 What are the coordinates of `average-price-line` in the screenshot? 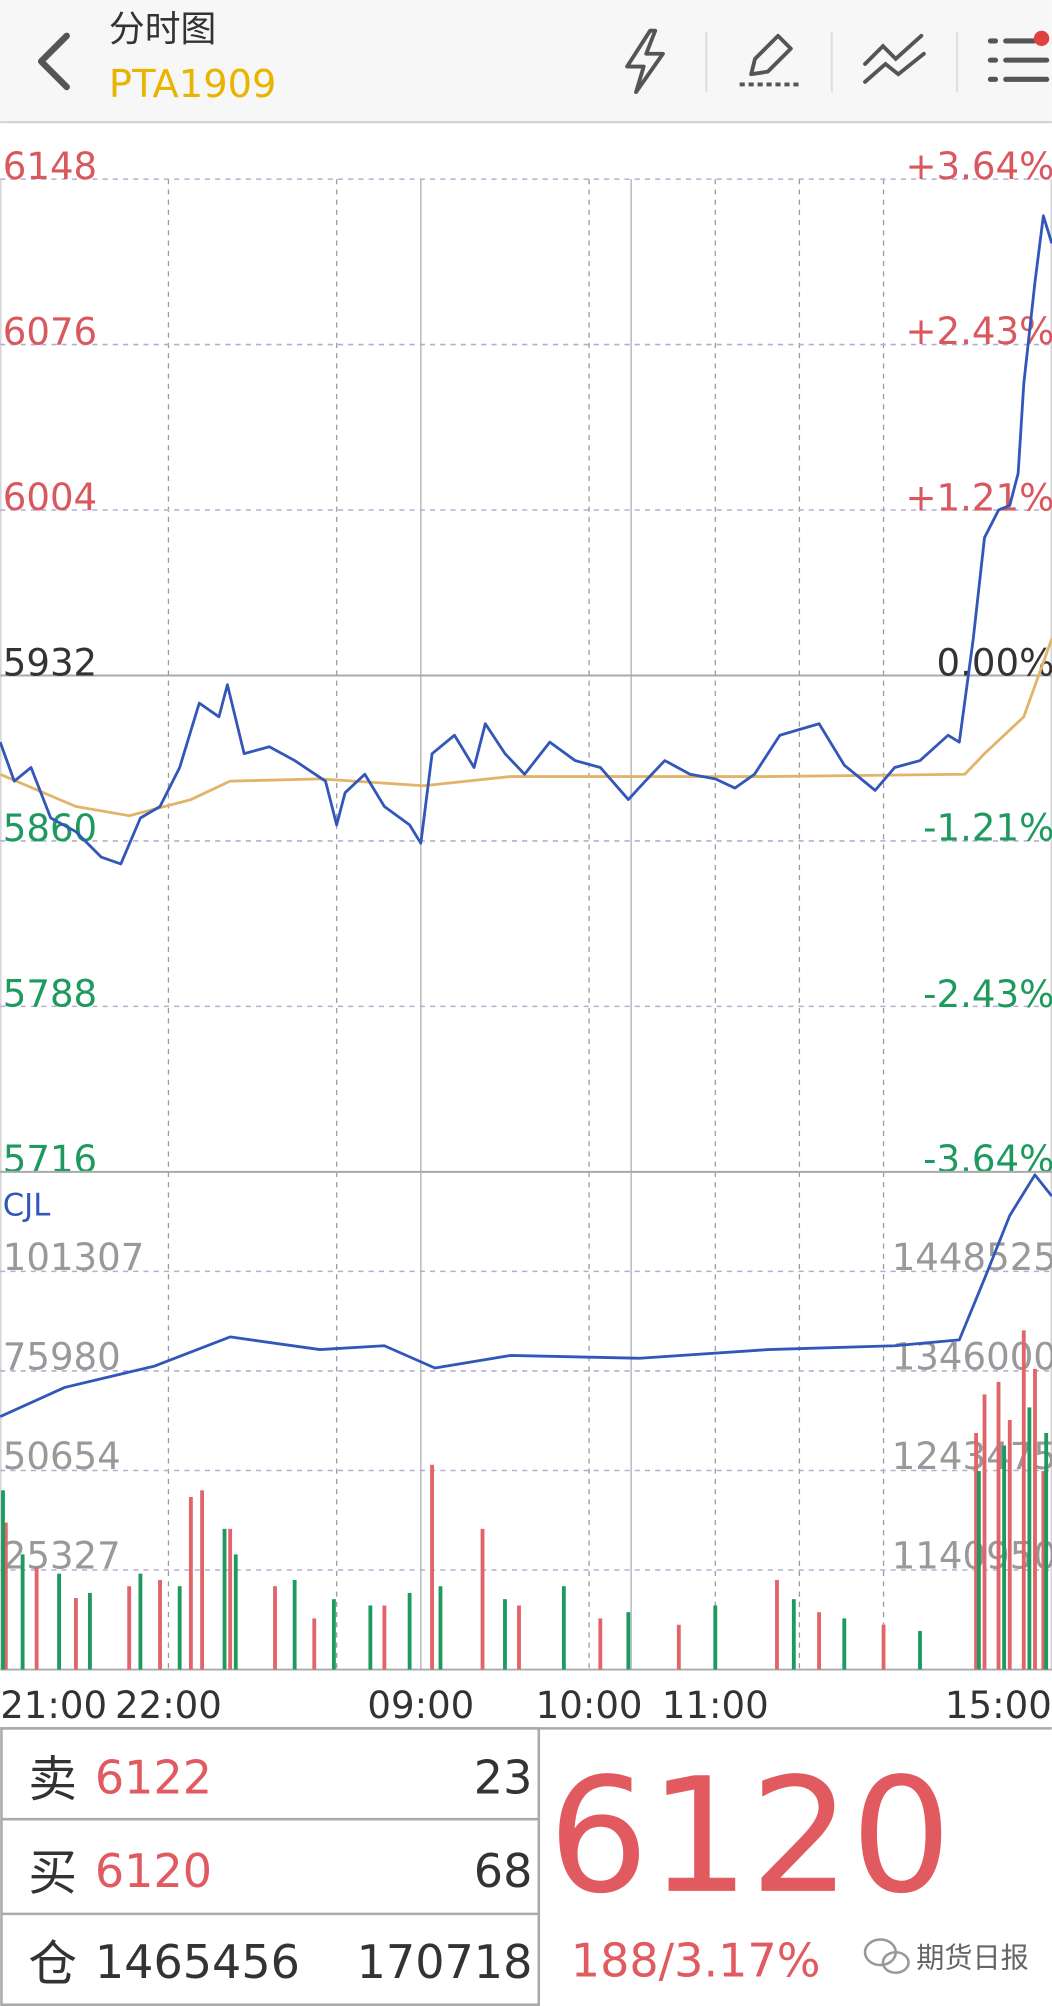 It's located at (526, 728).